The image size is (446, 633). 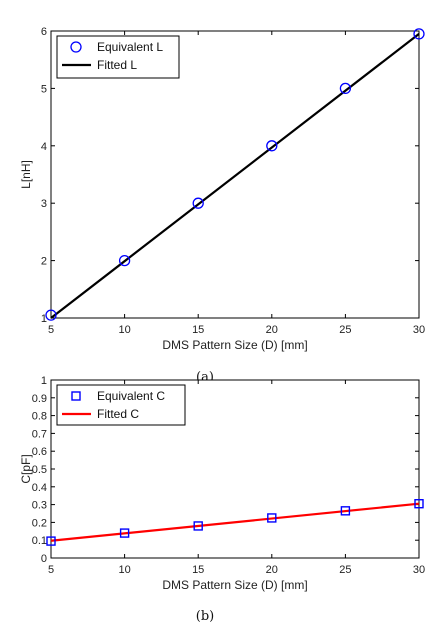 What do you see at coordinates (44, 381) in the screenshot?
I see `chart-1-ytick-label: 1` at bounding box center [44, 381].